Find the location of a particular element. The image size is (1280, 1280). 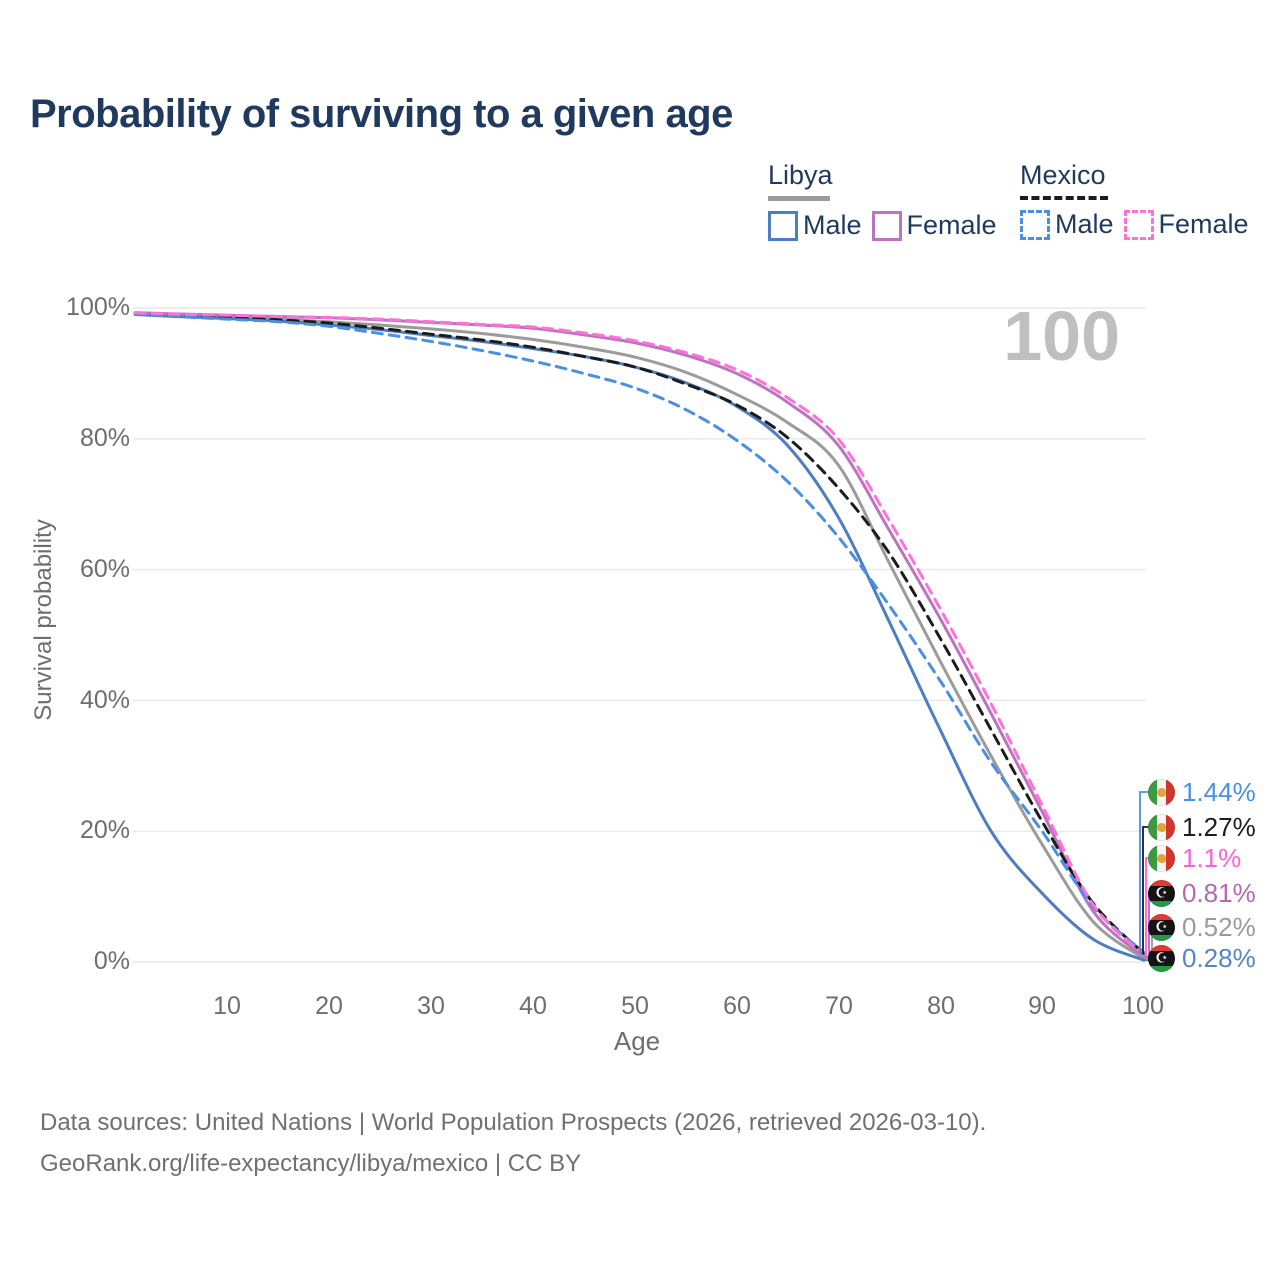

legend-item-mexico-male: Male is located at coordinates (1067, 224).